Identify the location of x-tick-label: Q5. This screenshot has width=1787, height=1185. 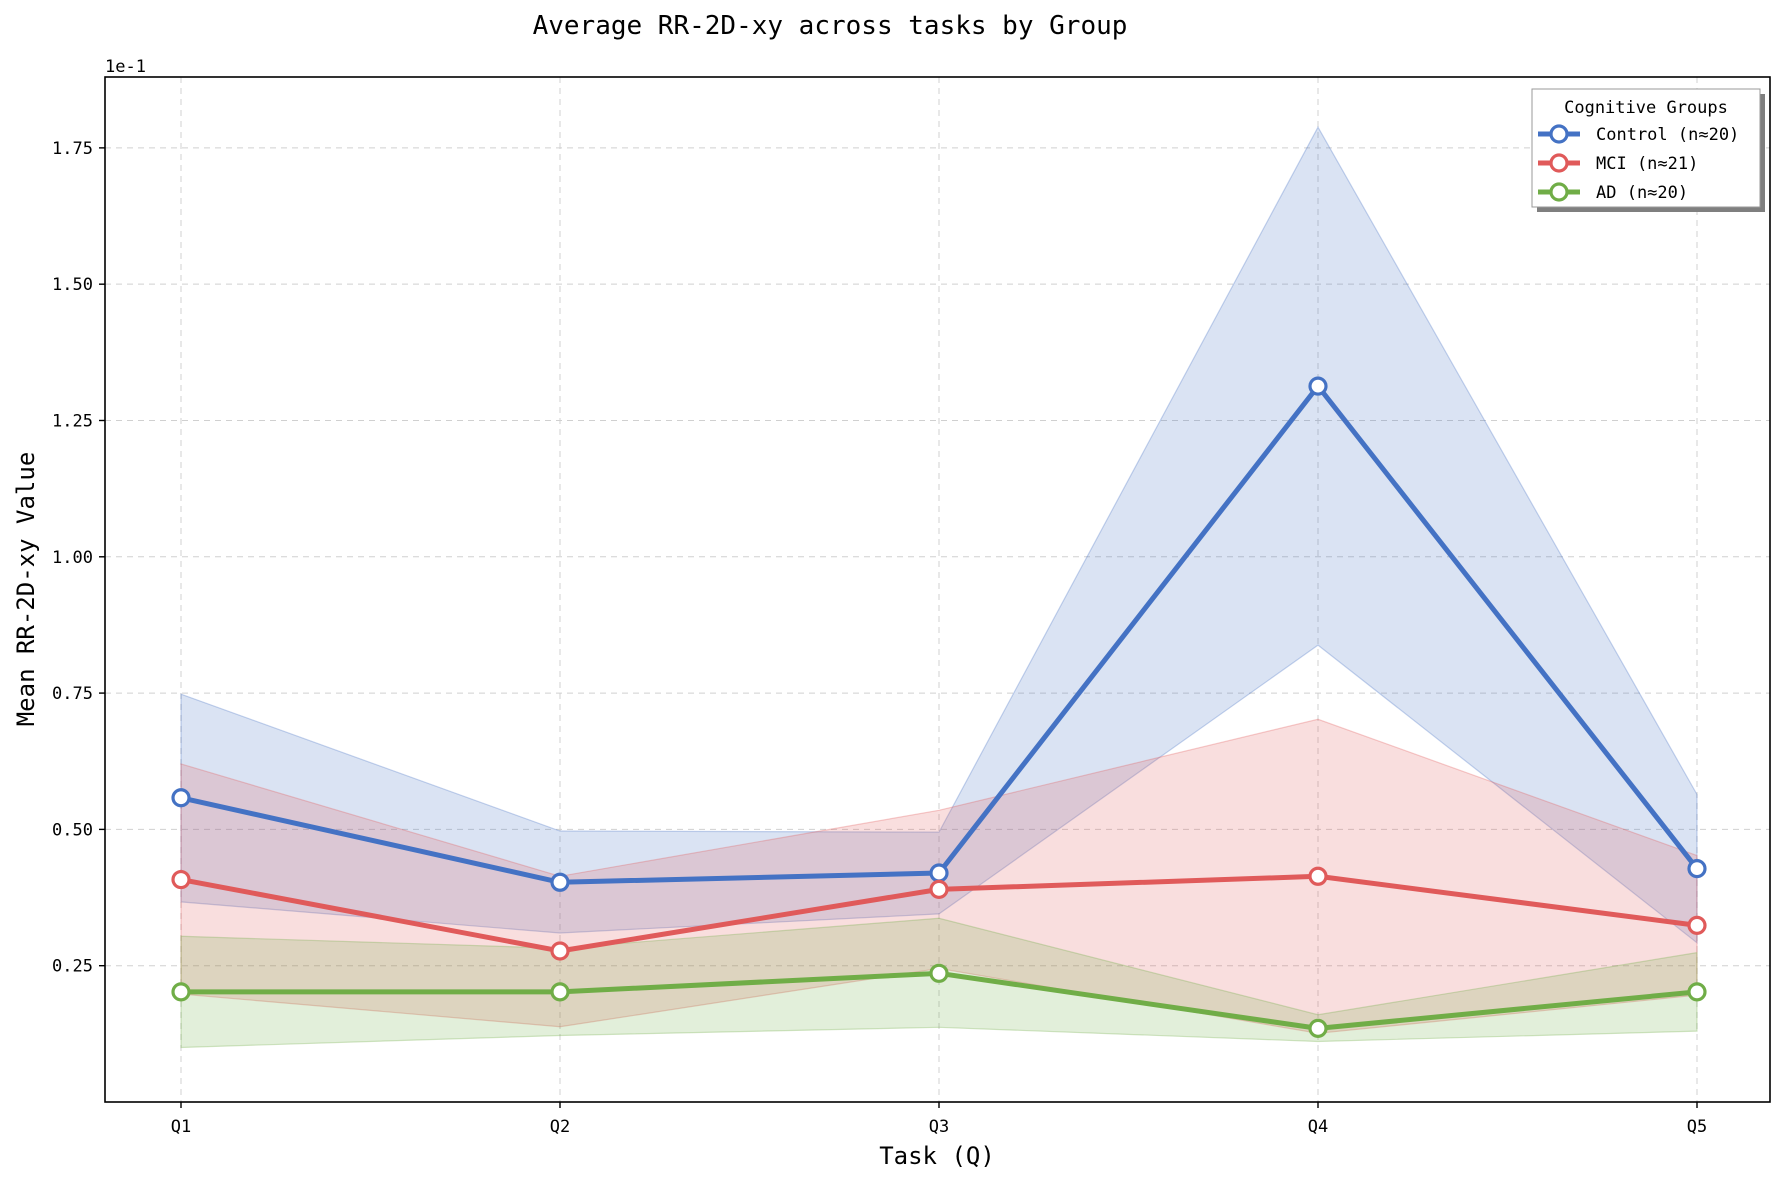
(1697, 1127).